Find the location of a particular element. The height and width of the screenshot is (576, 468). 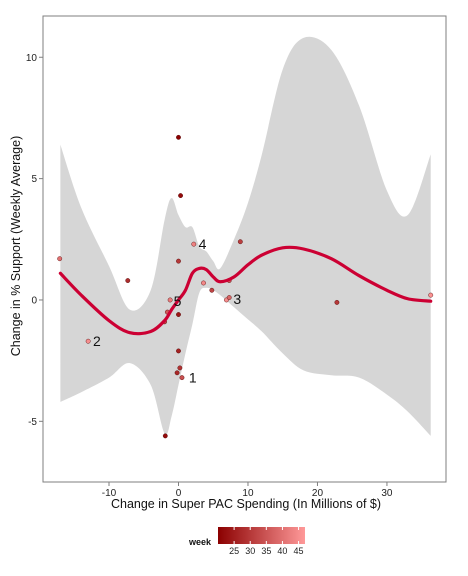

legend-colorbar is located at coordinates (261, 535).